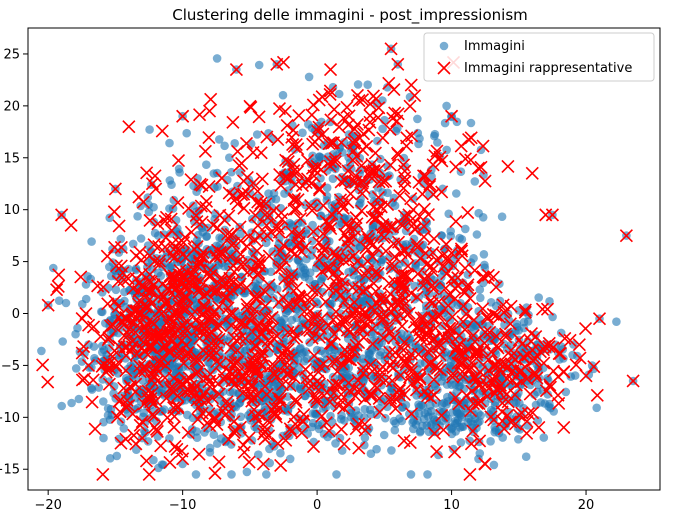 The height and width of the screenshot is (516, 688). What do you see at coordinates (182, 505) in the screenshot?
I see `x-tick-label: −10` at bounding box center [182, 505].